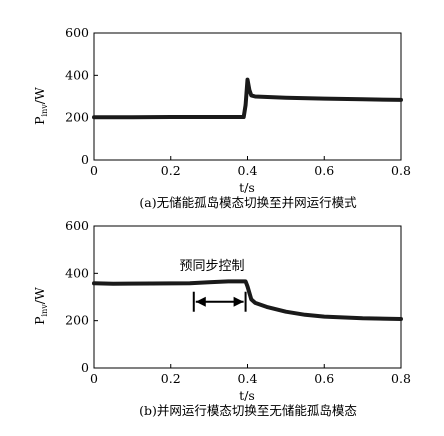  Describe the element at coordinates (81, 296) in the screenshot. I see `panel-b-y-ticks: 0 200 400 600` at that location.